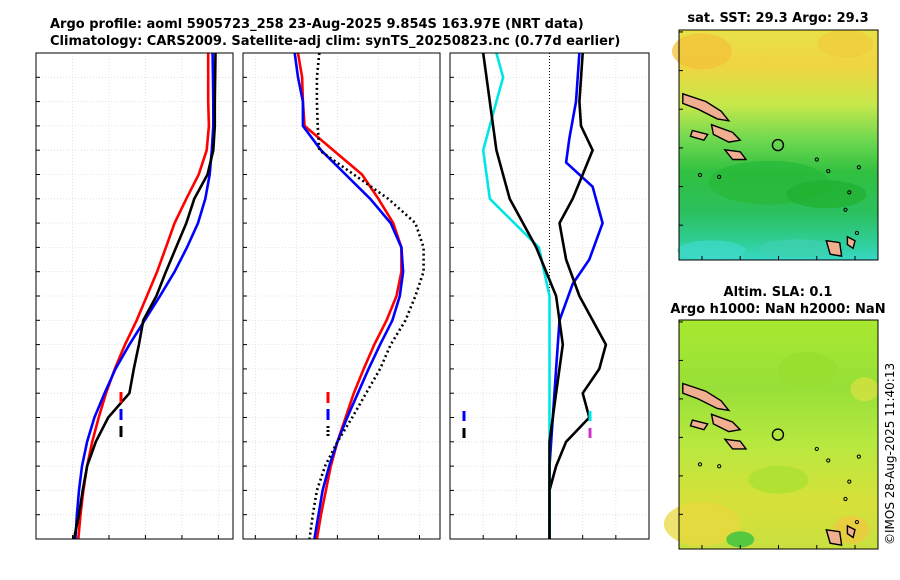  Describe the element at coordinates (516, 295) in the screenshot. I see `series-line-s-satellite` at that location.